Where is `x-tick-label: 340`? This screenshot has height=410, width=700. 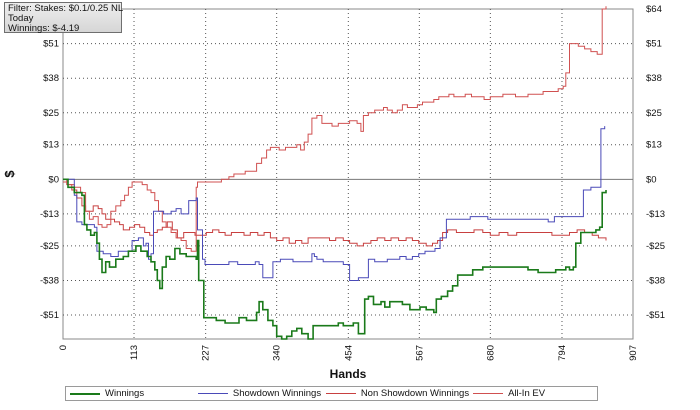 x-tick-label: 340 is located at coordinates (277, 353).